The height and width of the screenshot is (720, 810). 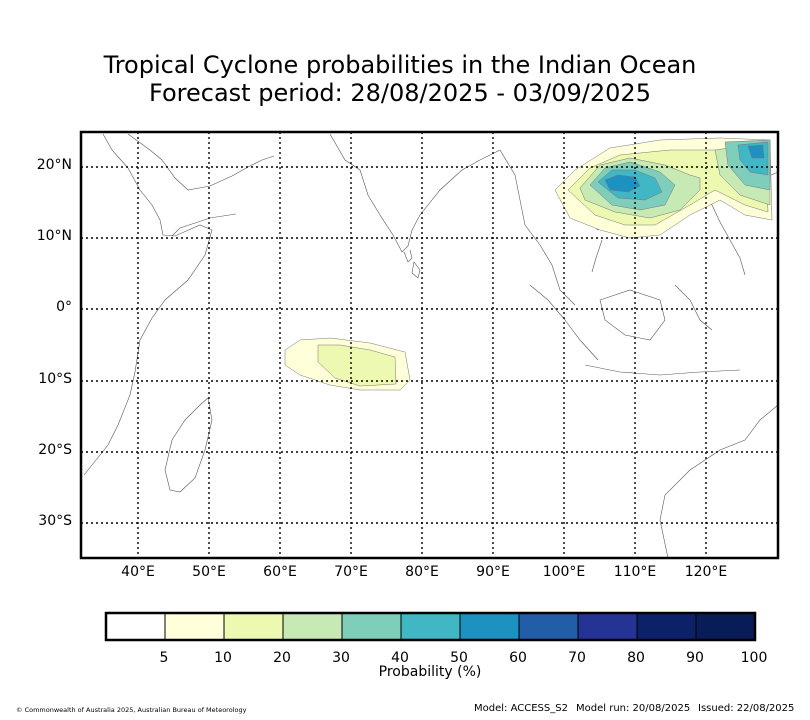 What do you see at coordinates (577, 658) in the screenshot?
I see `colorbar-tick-70: 70` at bounding box center [577, 658].